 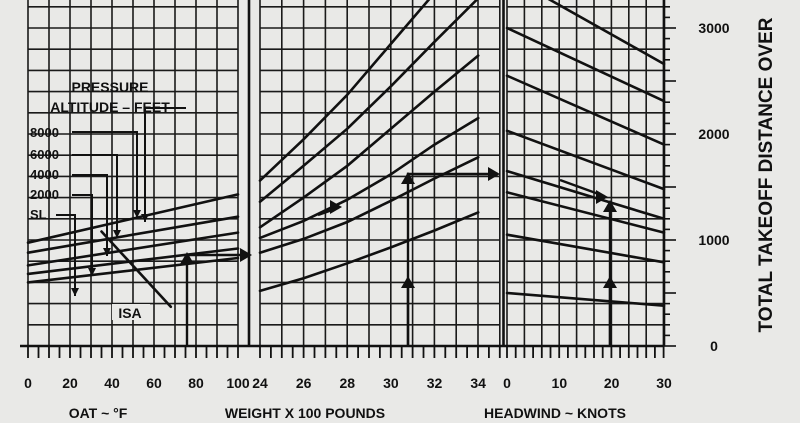 I want to click on legend-altitude-4000: 4000, so click(x=44, y=174).